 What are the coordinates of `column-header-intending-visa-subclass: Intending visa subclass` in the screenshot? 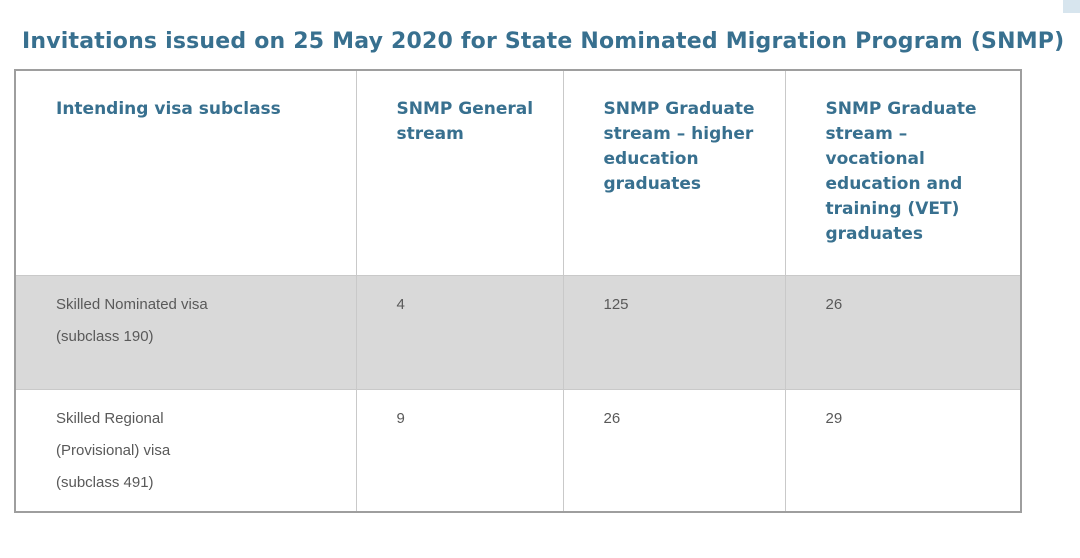 It's located at (185, 172).